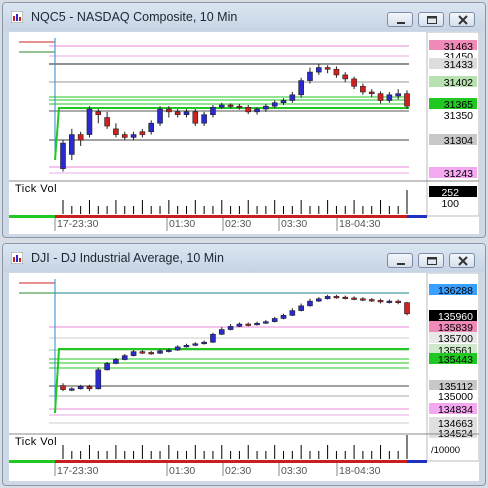 This screenshot has width=488, height=488. I want to click on price-label: 31402, so click(458, 83).